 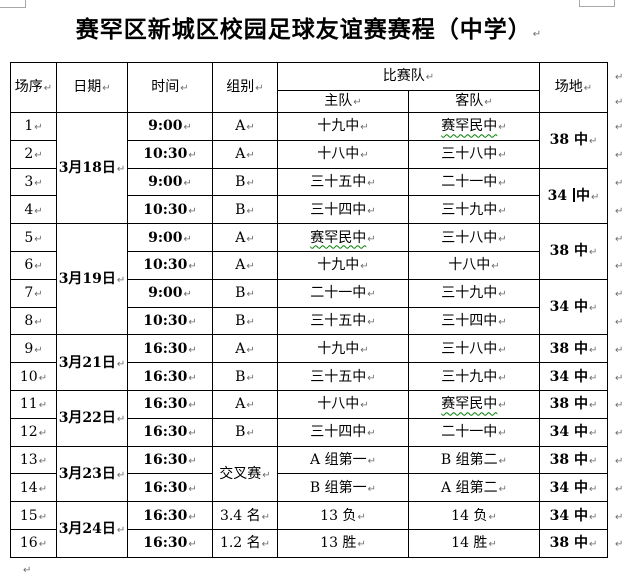 What do you see at coordinates (92, 87) in the screenshot?
I see `header-date: 日期↵` at bounding box center [92, 87].